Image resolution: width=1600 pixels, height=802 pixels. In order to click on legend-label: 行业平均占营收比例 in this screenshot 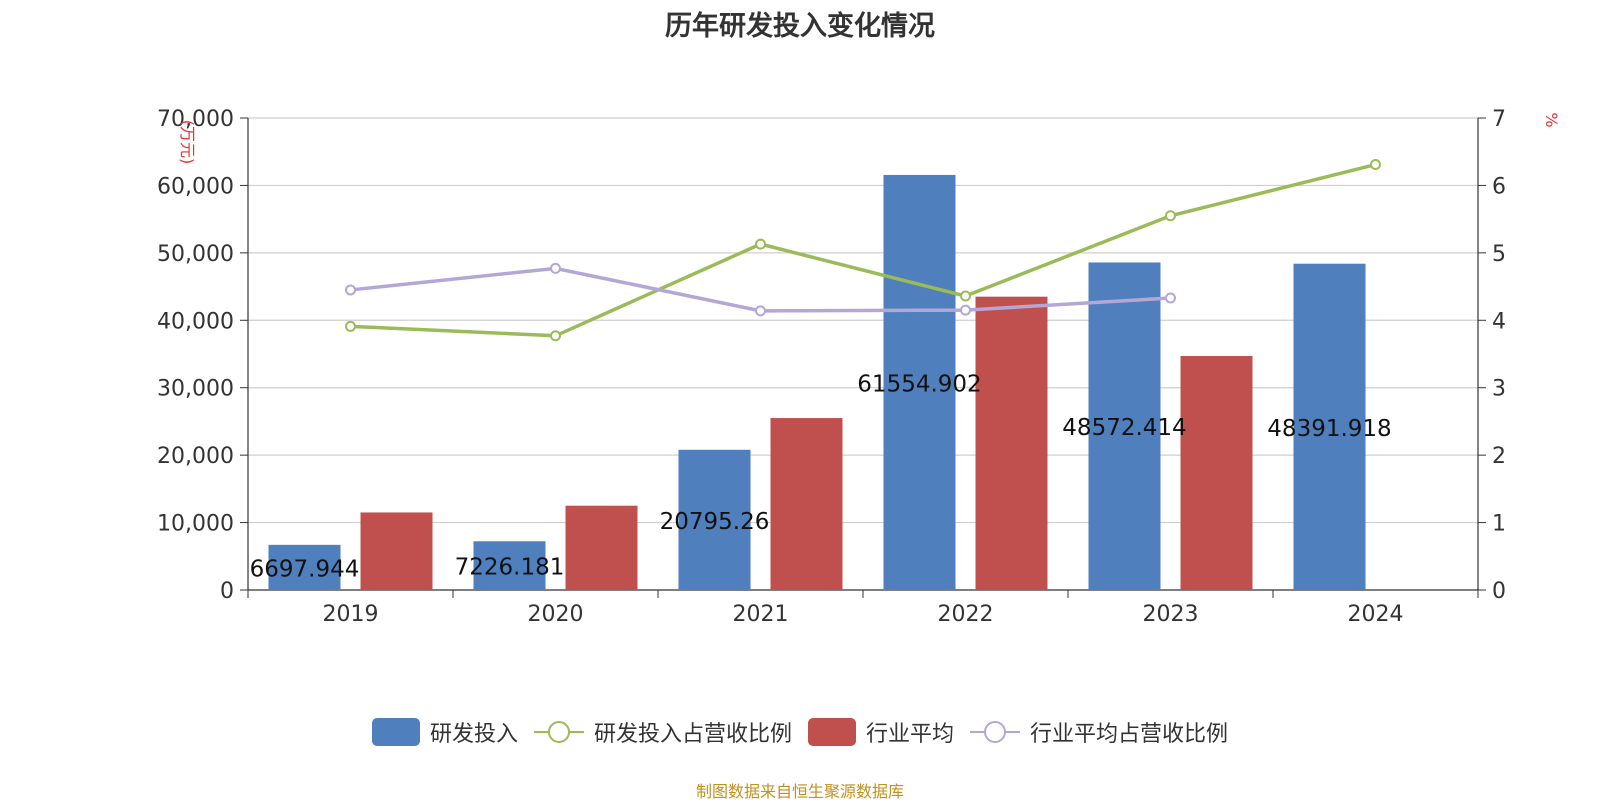, I will do `click(1129, 734)`.